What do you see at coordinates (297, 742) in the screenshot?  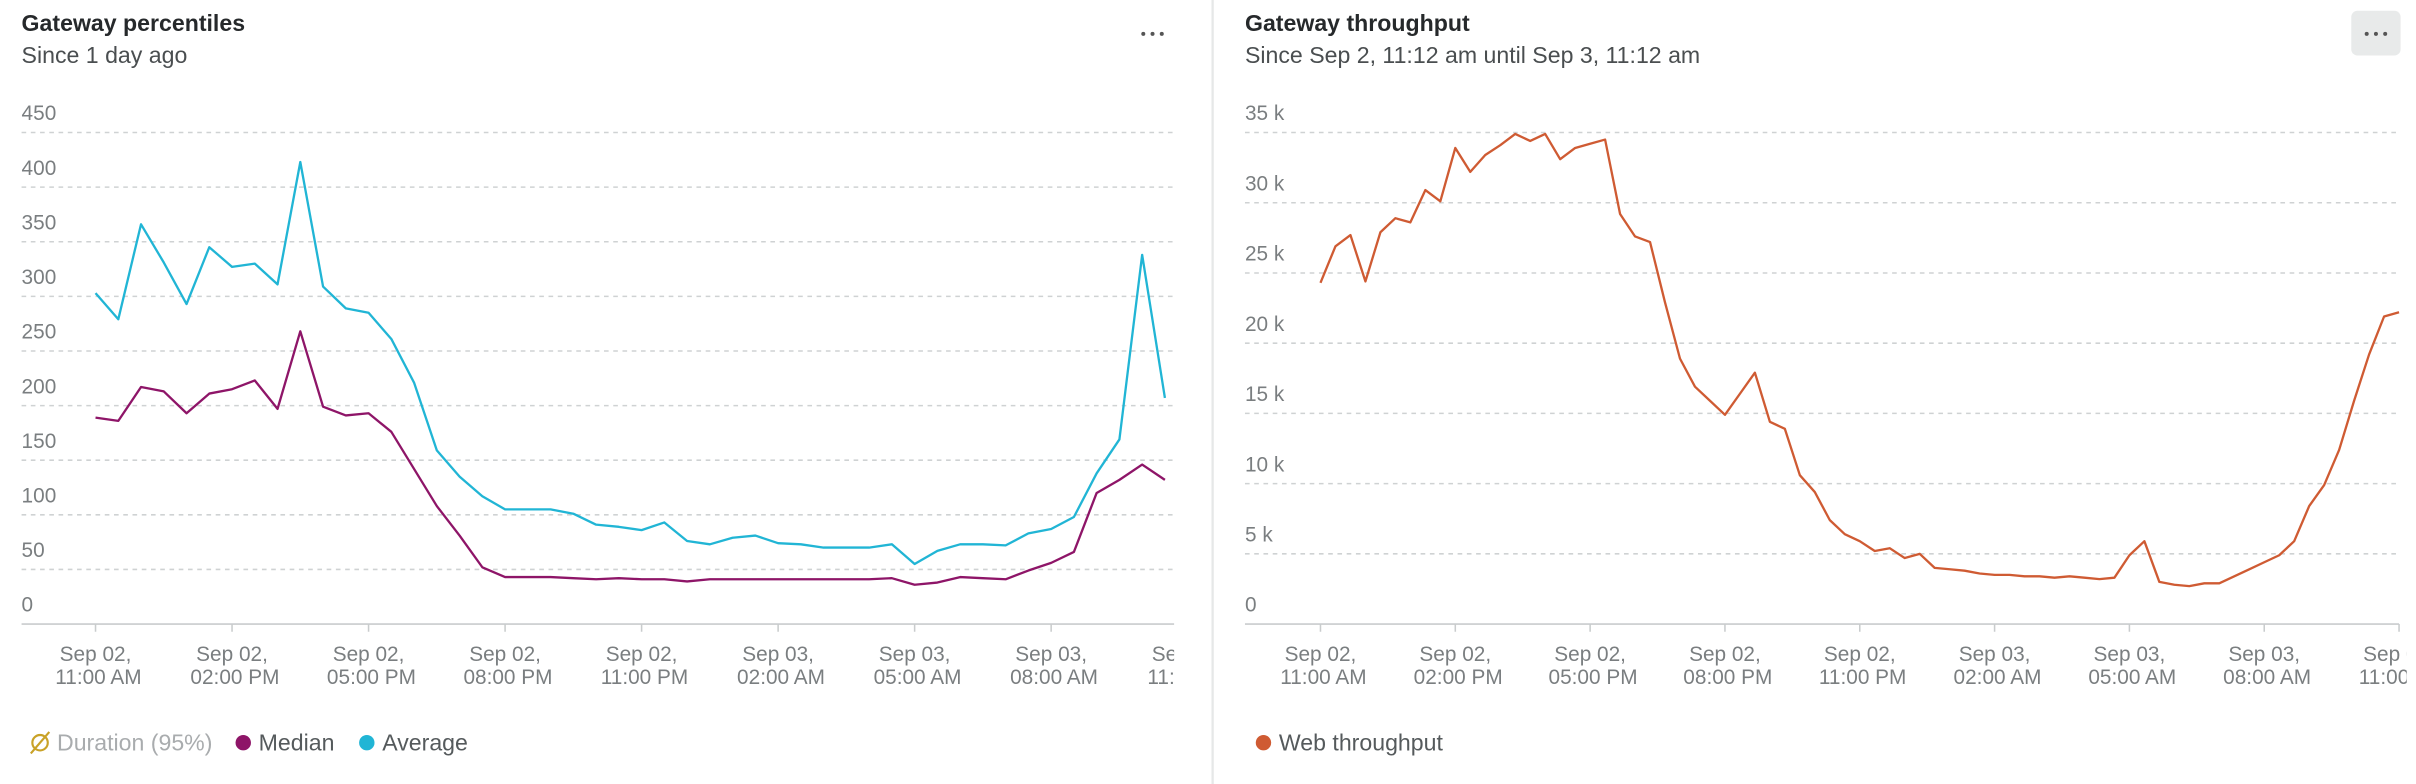 I see `legend-label: Median` at bounding box center [297, 742].